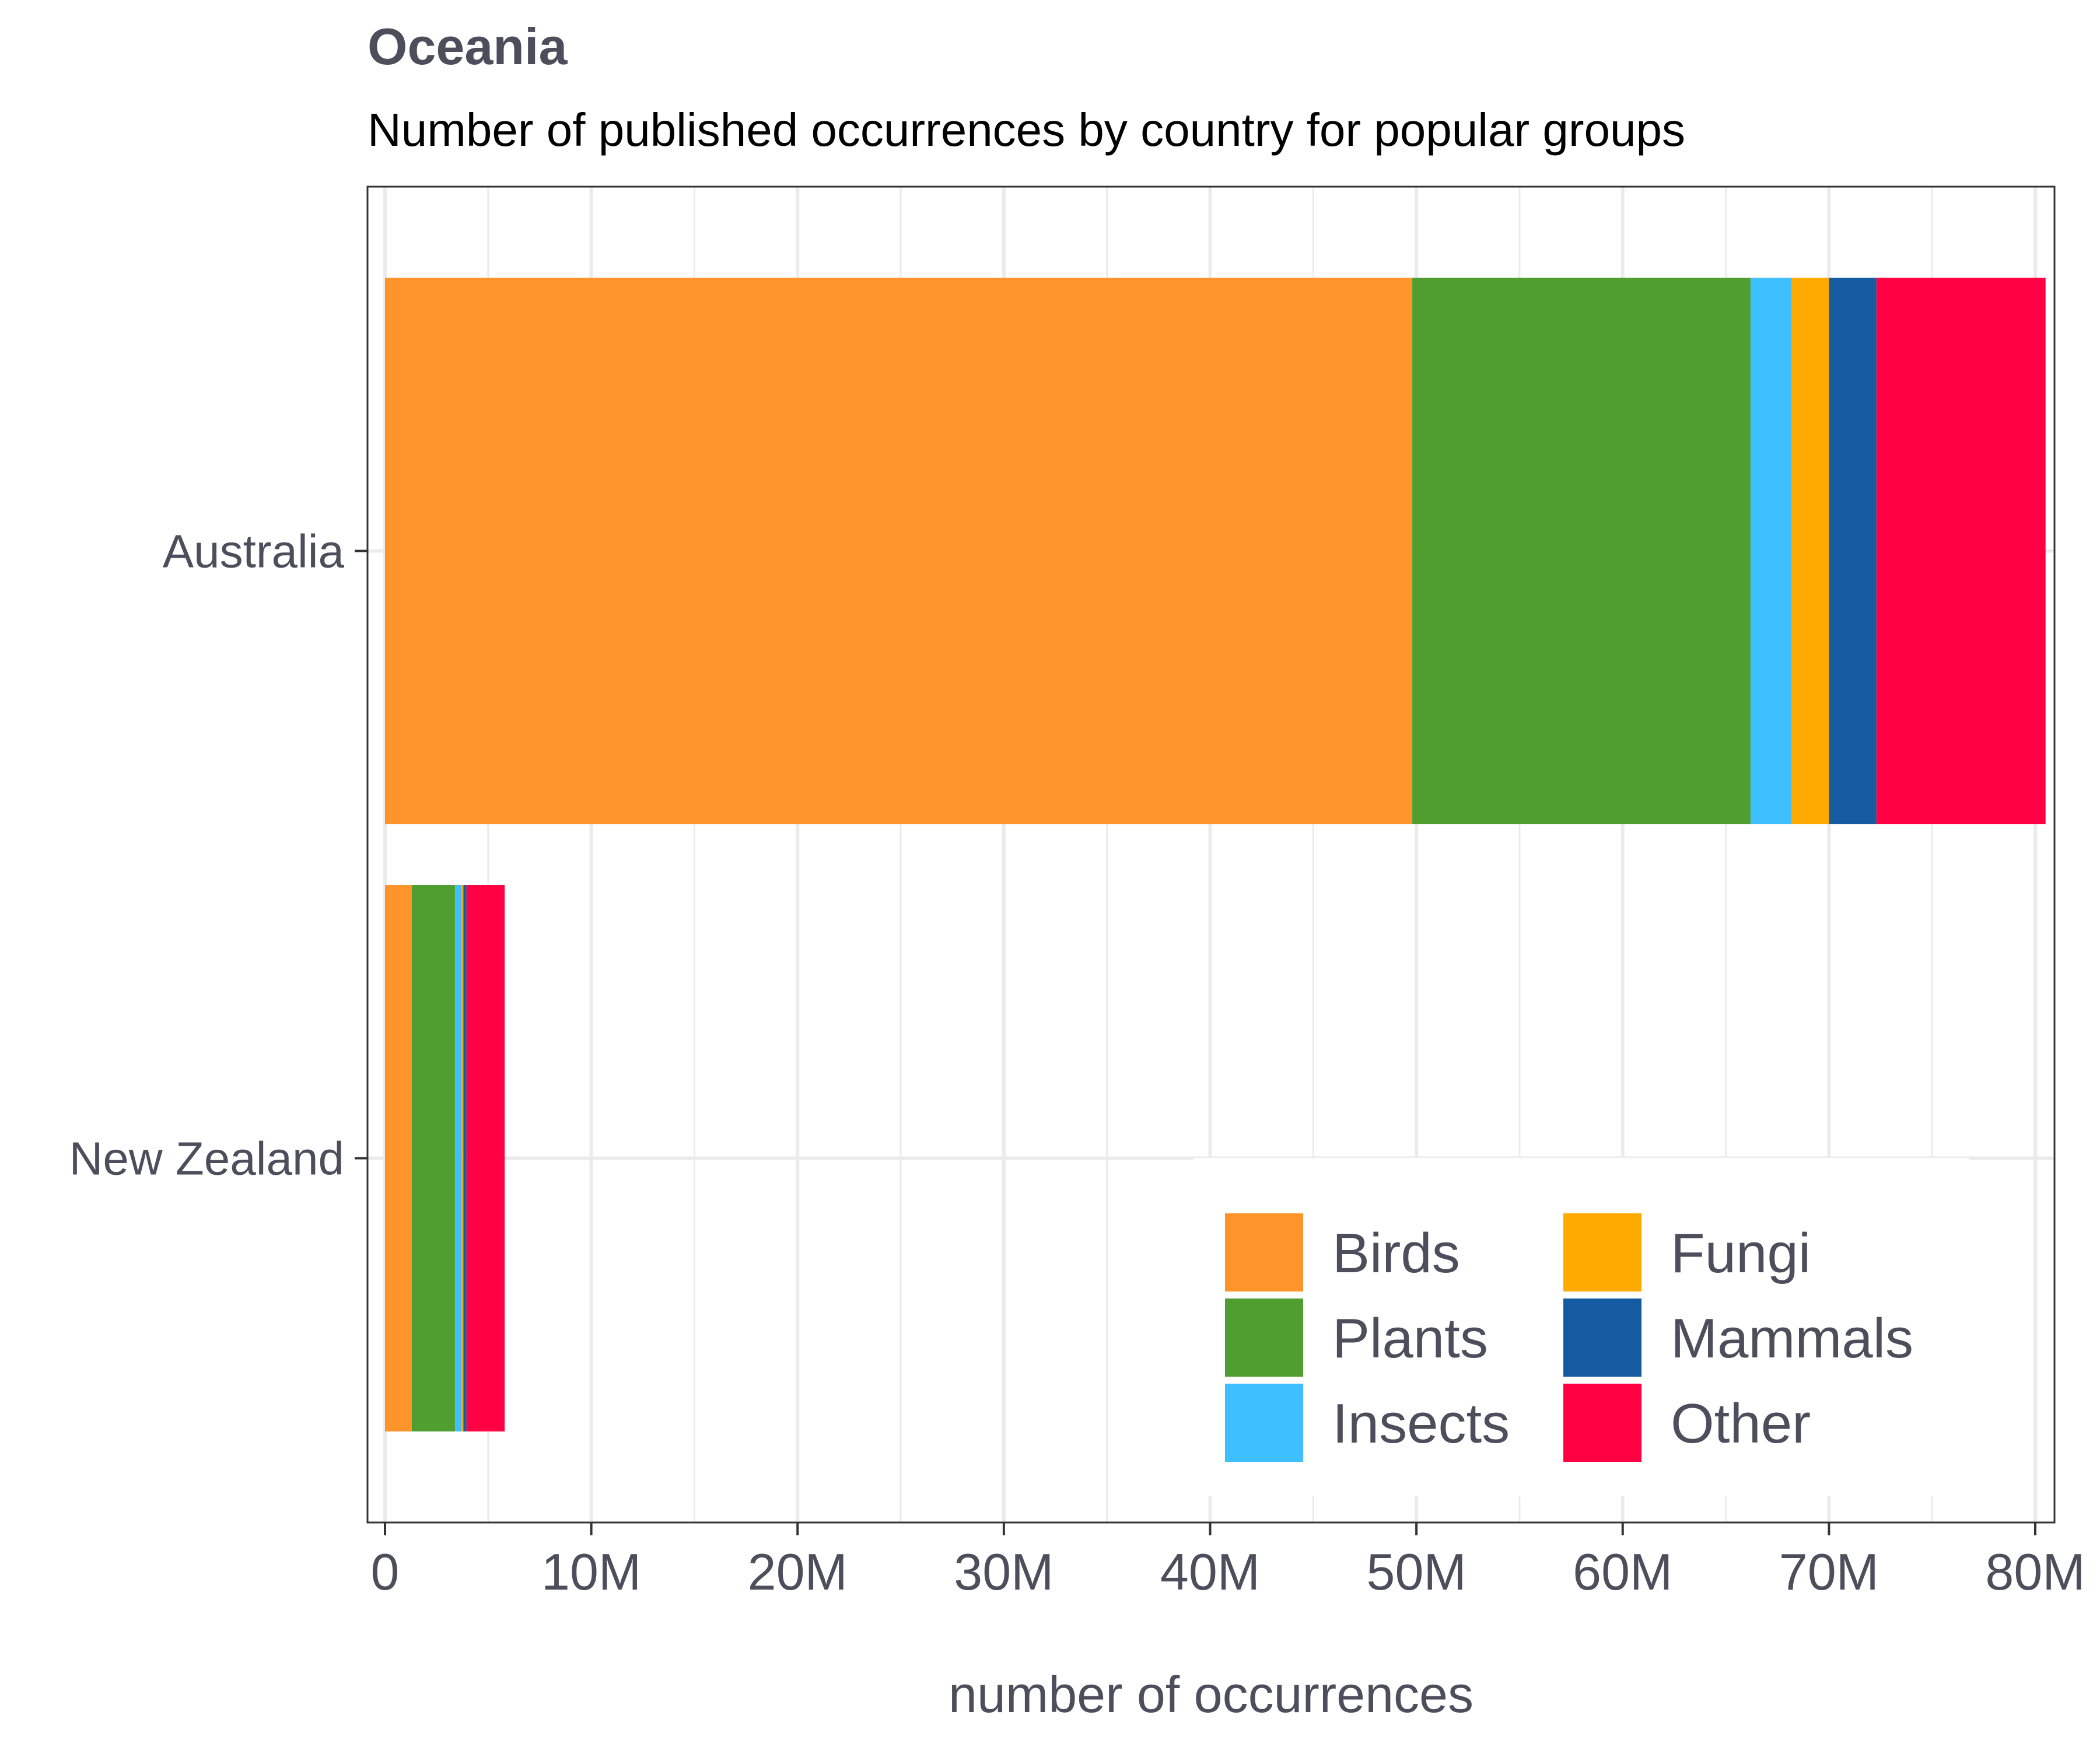 Image resolution: width=2100 pixels, height=1750 pixels. Describe the element at coordinates (1210, 1572) in the screenshot. I see `x-tick-label: 40M` at that location.